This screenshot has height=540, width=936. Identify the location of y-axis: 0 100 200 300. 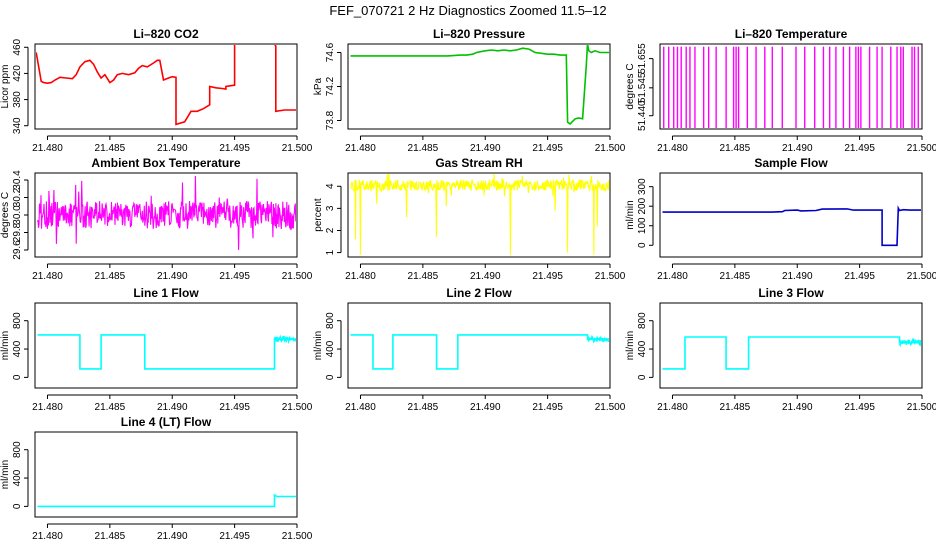
(645, 213).